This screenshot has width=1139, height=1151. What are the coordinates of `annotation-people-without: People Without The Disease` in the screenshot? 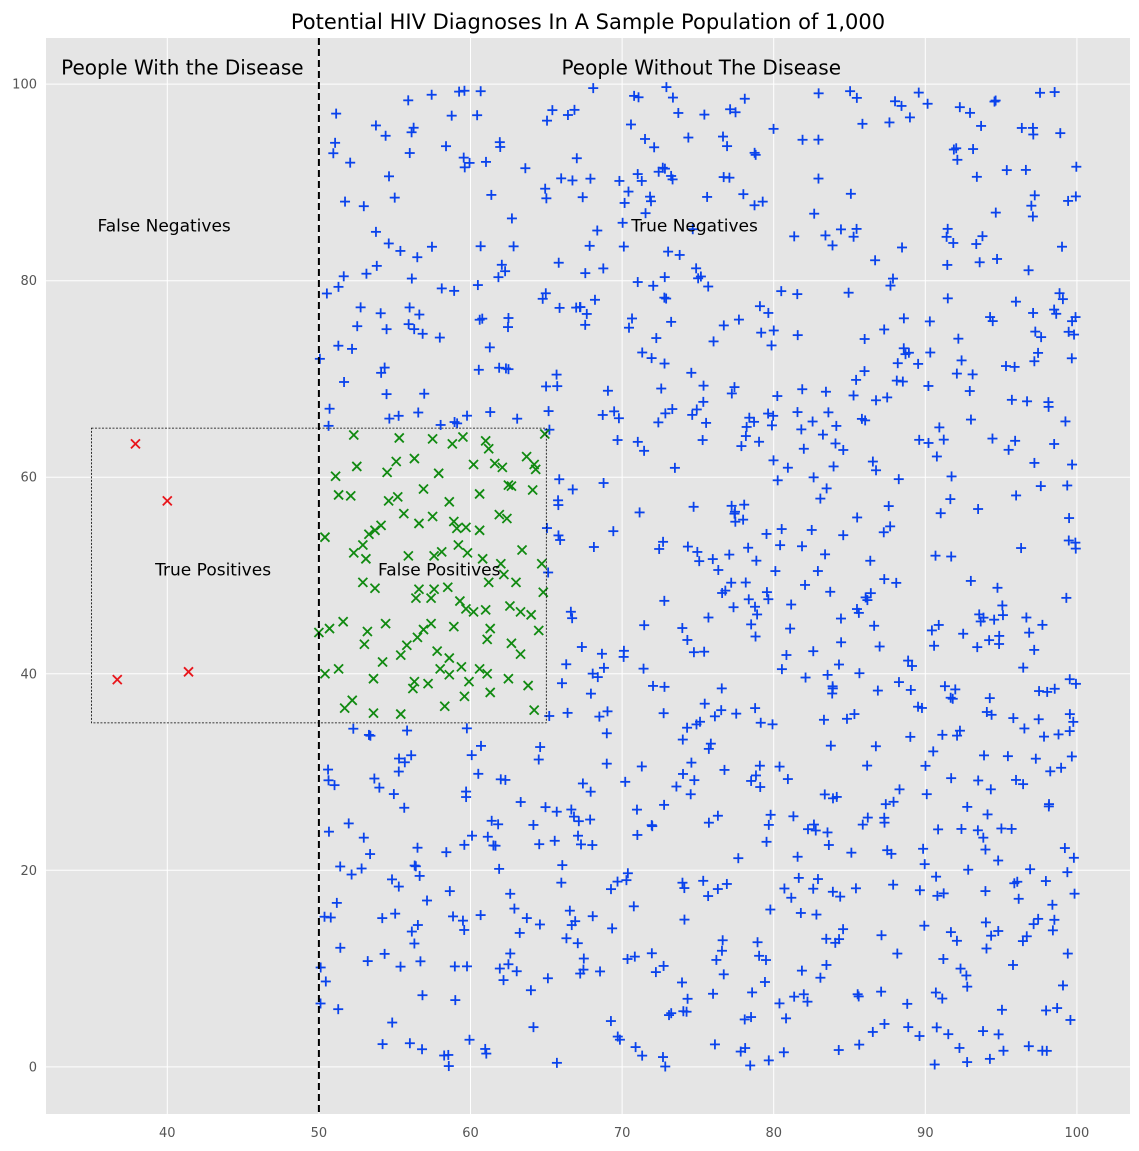 It's located at (701, 67).